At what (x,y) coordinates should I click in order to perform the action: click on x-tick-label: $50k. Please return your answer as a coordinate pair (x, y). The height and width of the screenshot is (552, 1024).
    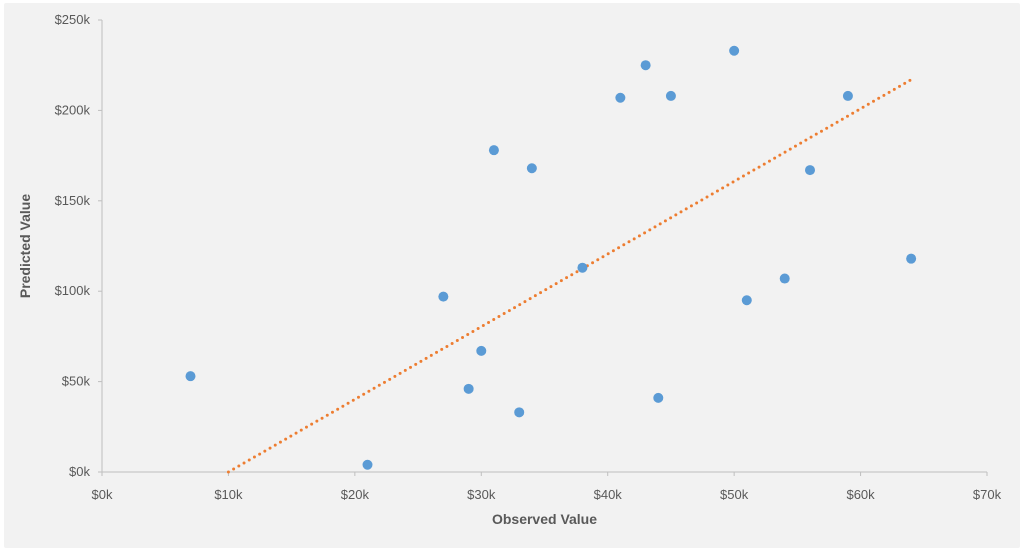
    Looking at the image, I should click on (734, 494).